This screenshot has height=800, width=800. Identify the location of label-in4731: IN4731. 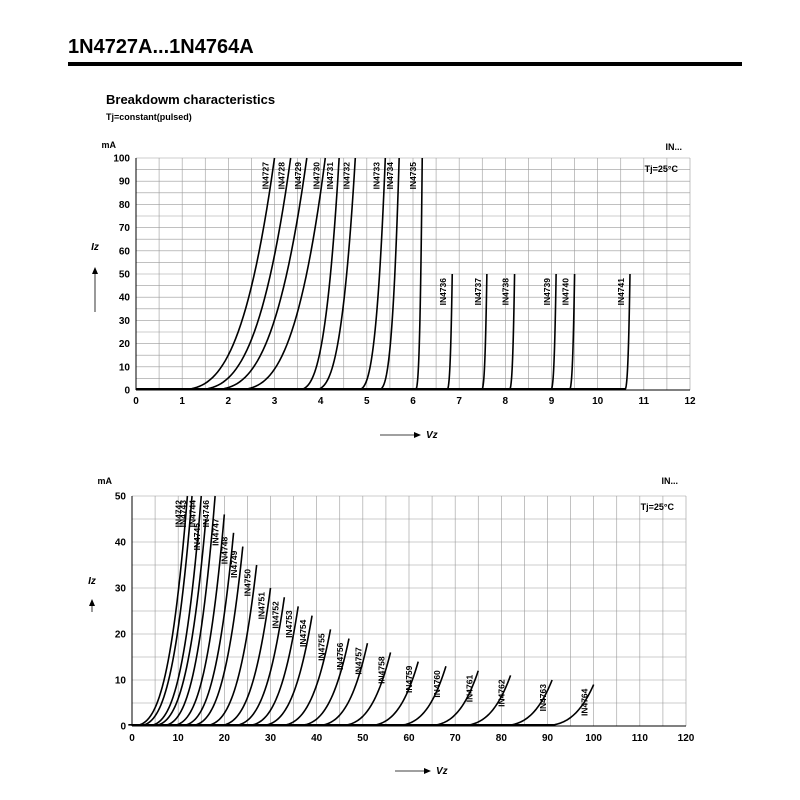
(330, 176).